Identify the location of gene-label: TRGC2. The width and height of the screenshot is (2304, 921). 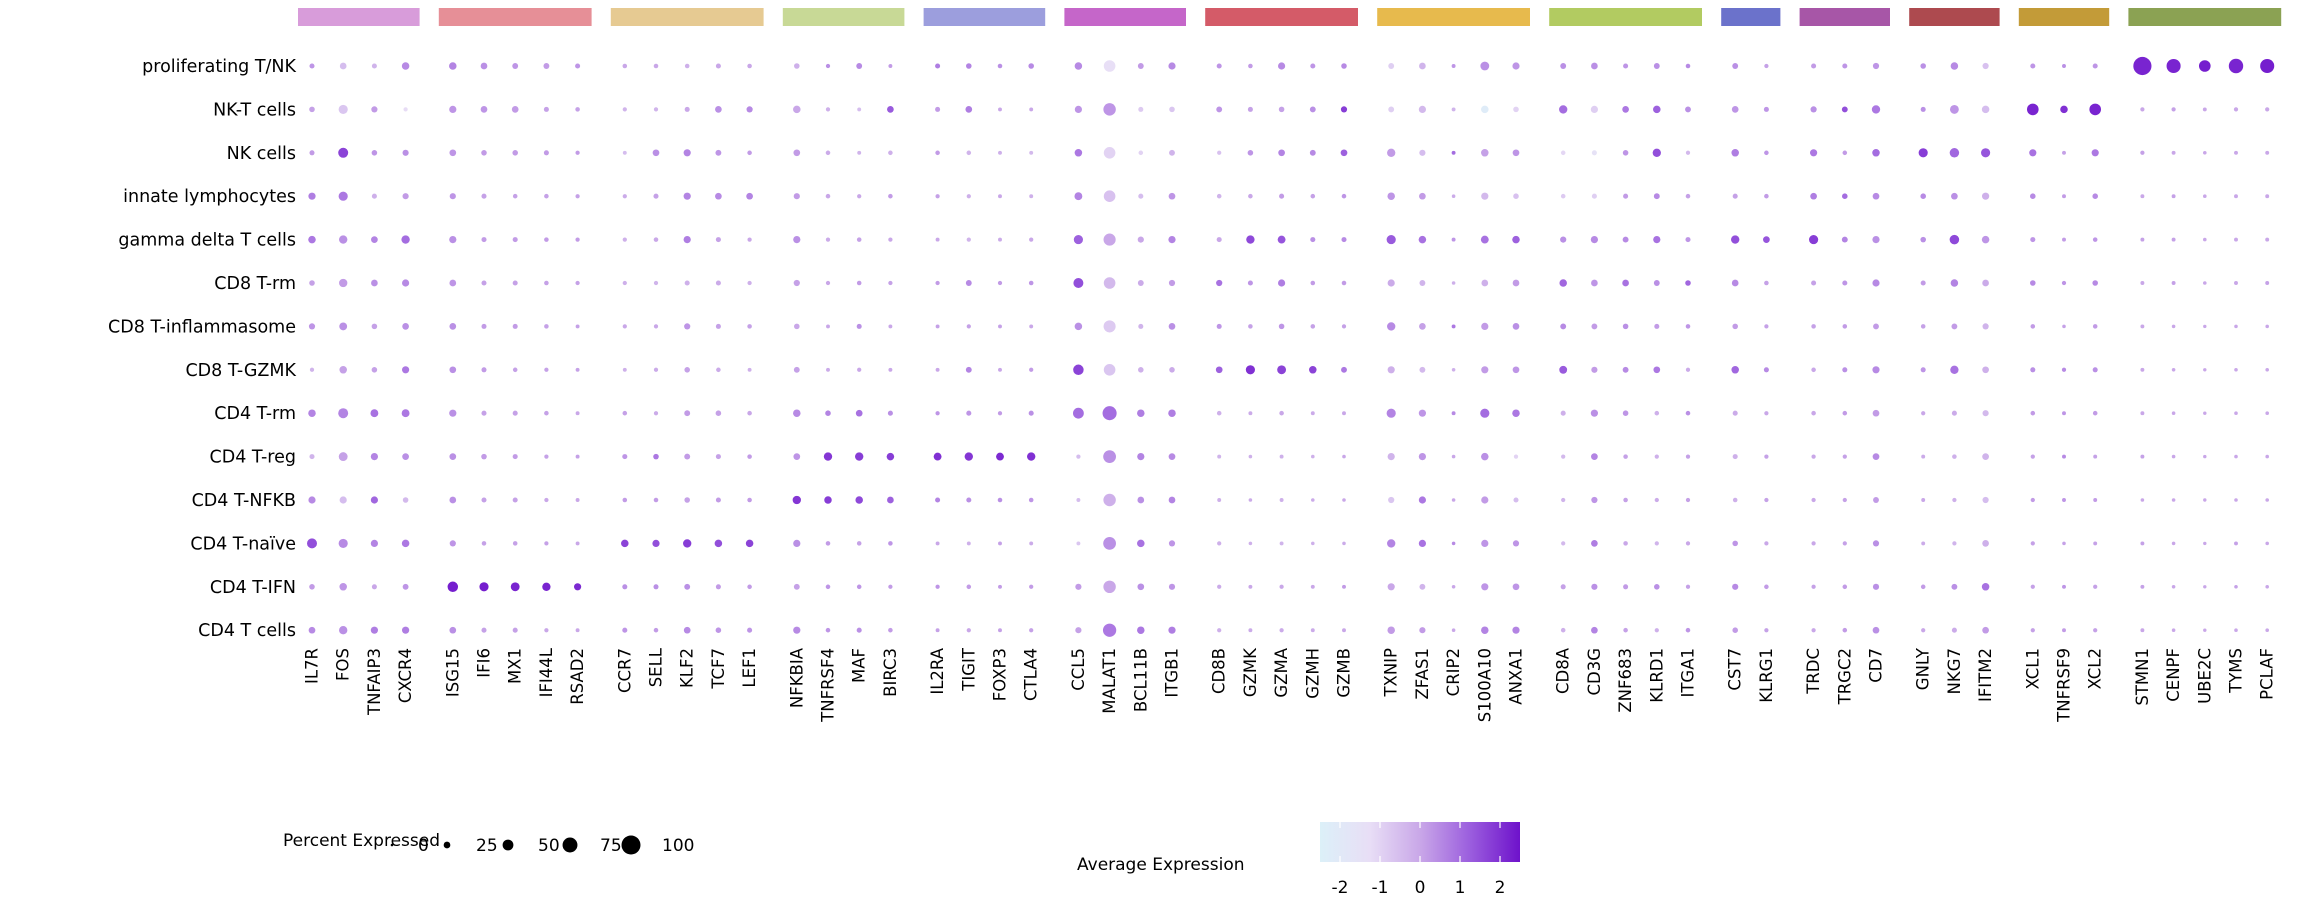
(1844, 676).